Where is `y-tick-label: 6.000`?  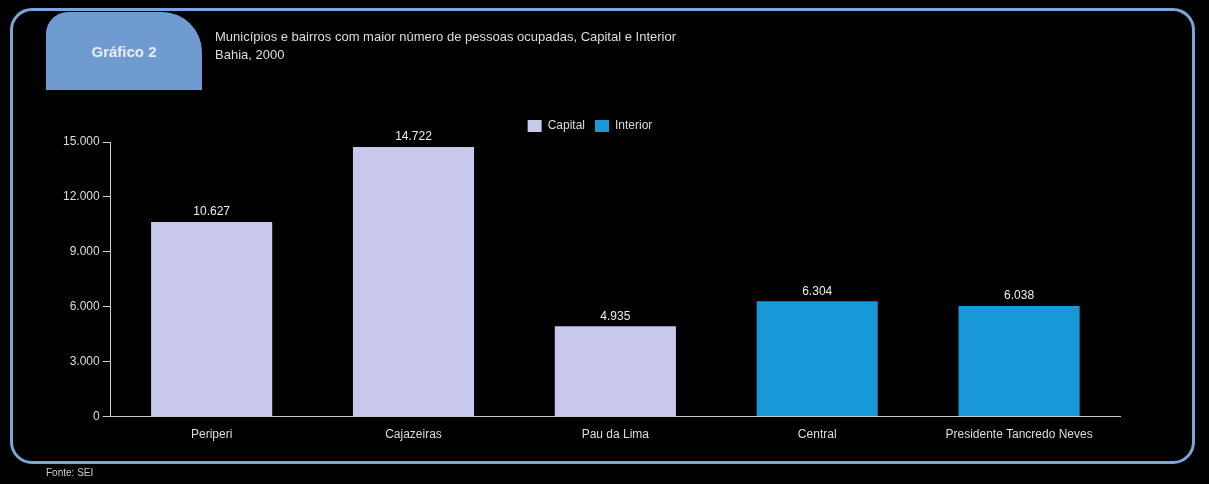 y-tick-label: 6.000 is located at coordinates (85, 306).